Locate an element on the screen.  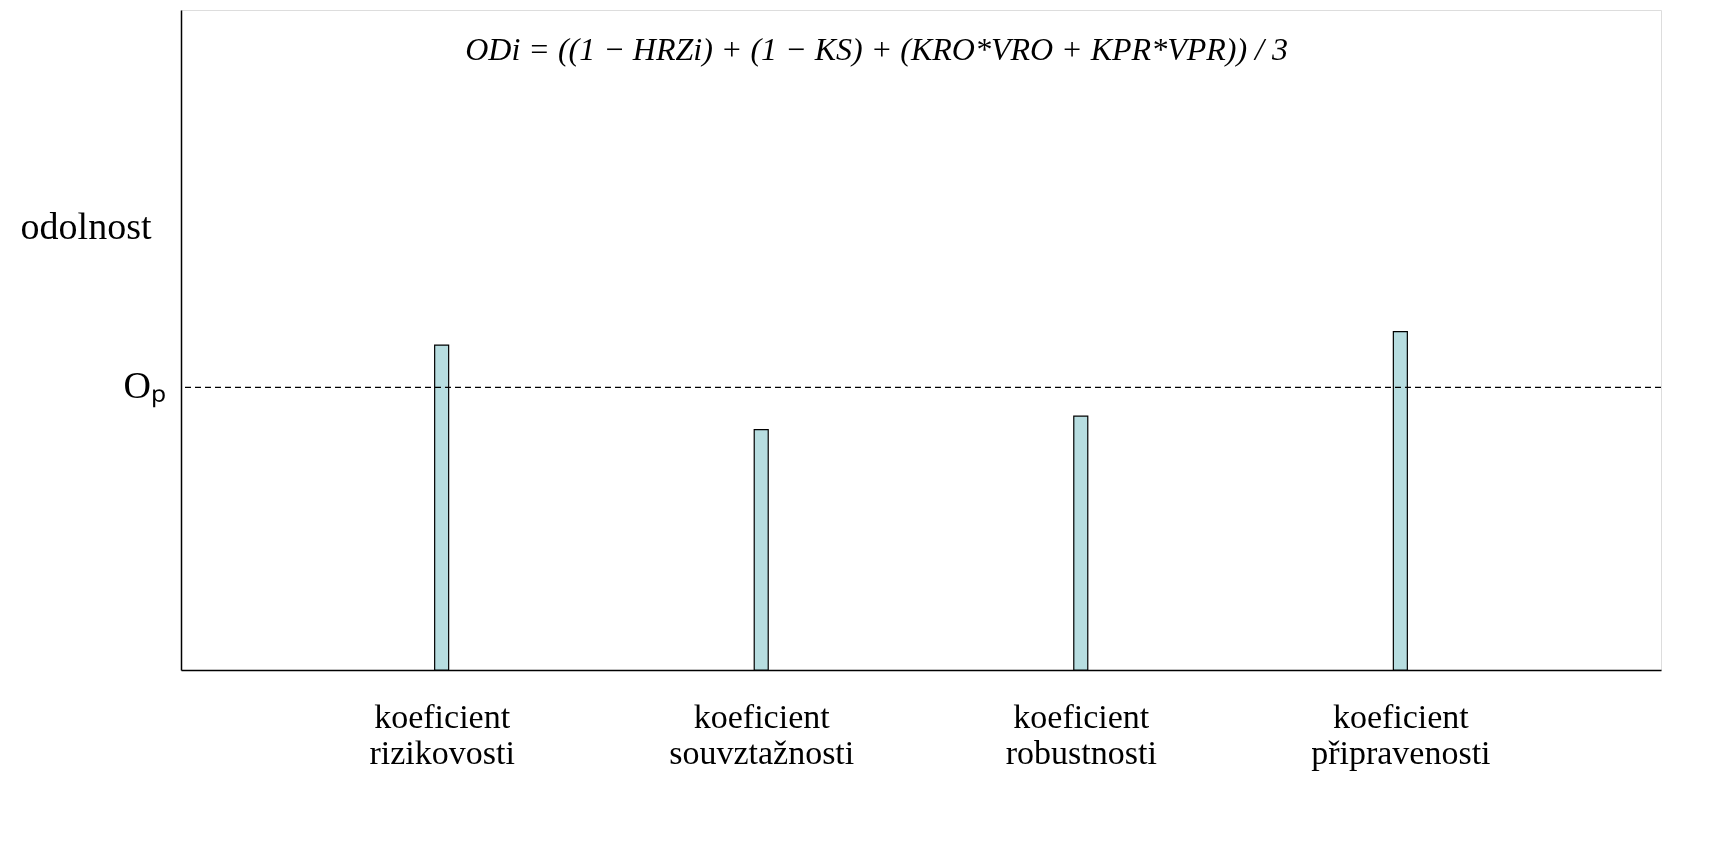
ref-line-label: Oₚ is located at coordinates (144, 386).